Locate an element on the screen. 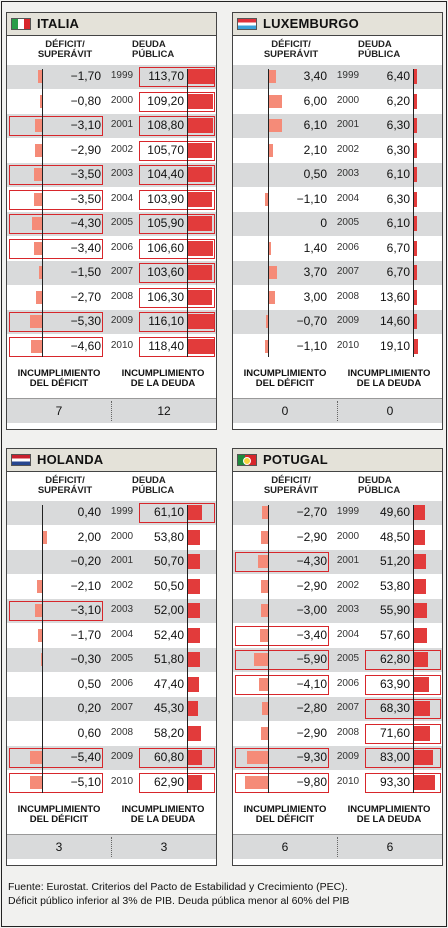  debt-value: 105,70 is located at coordinates (165, 149).